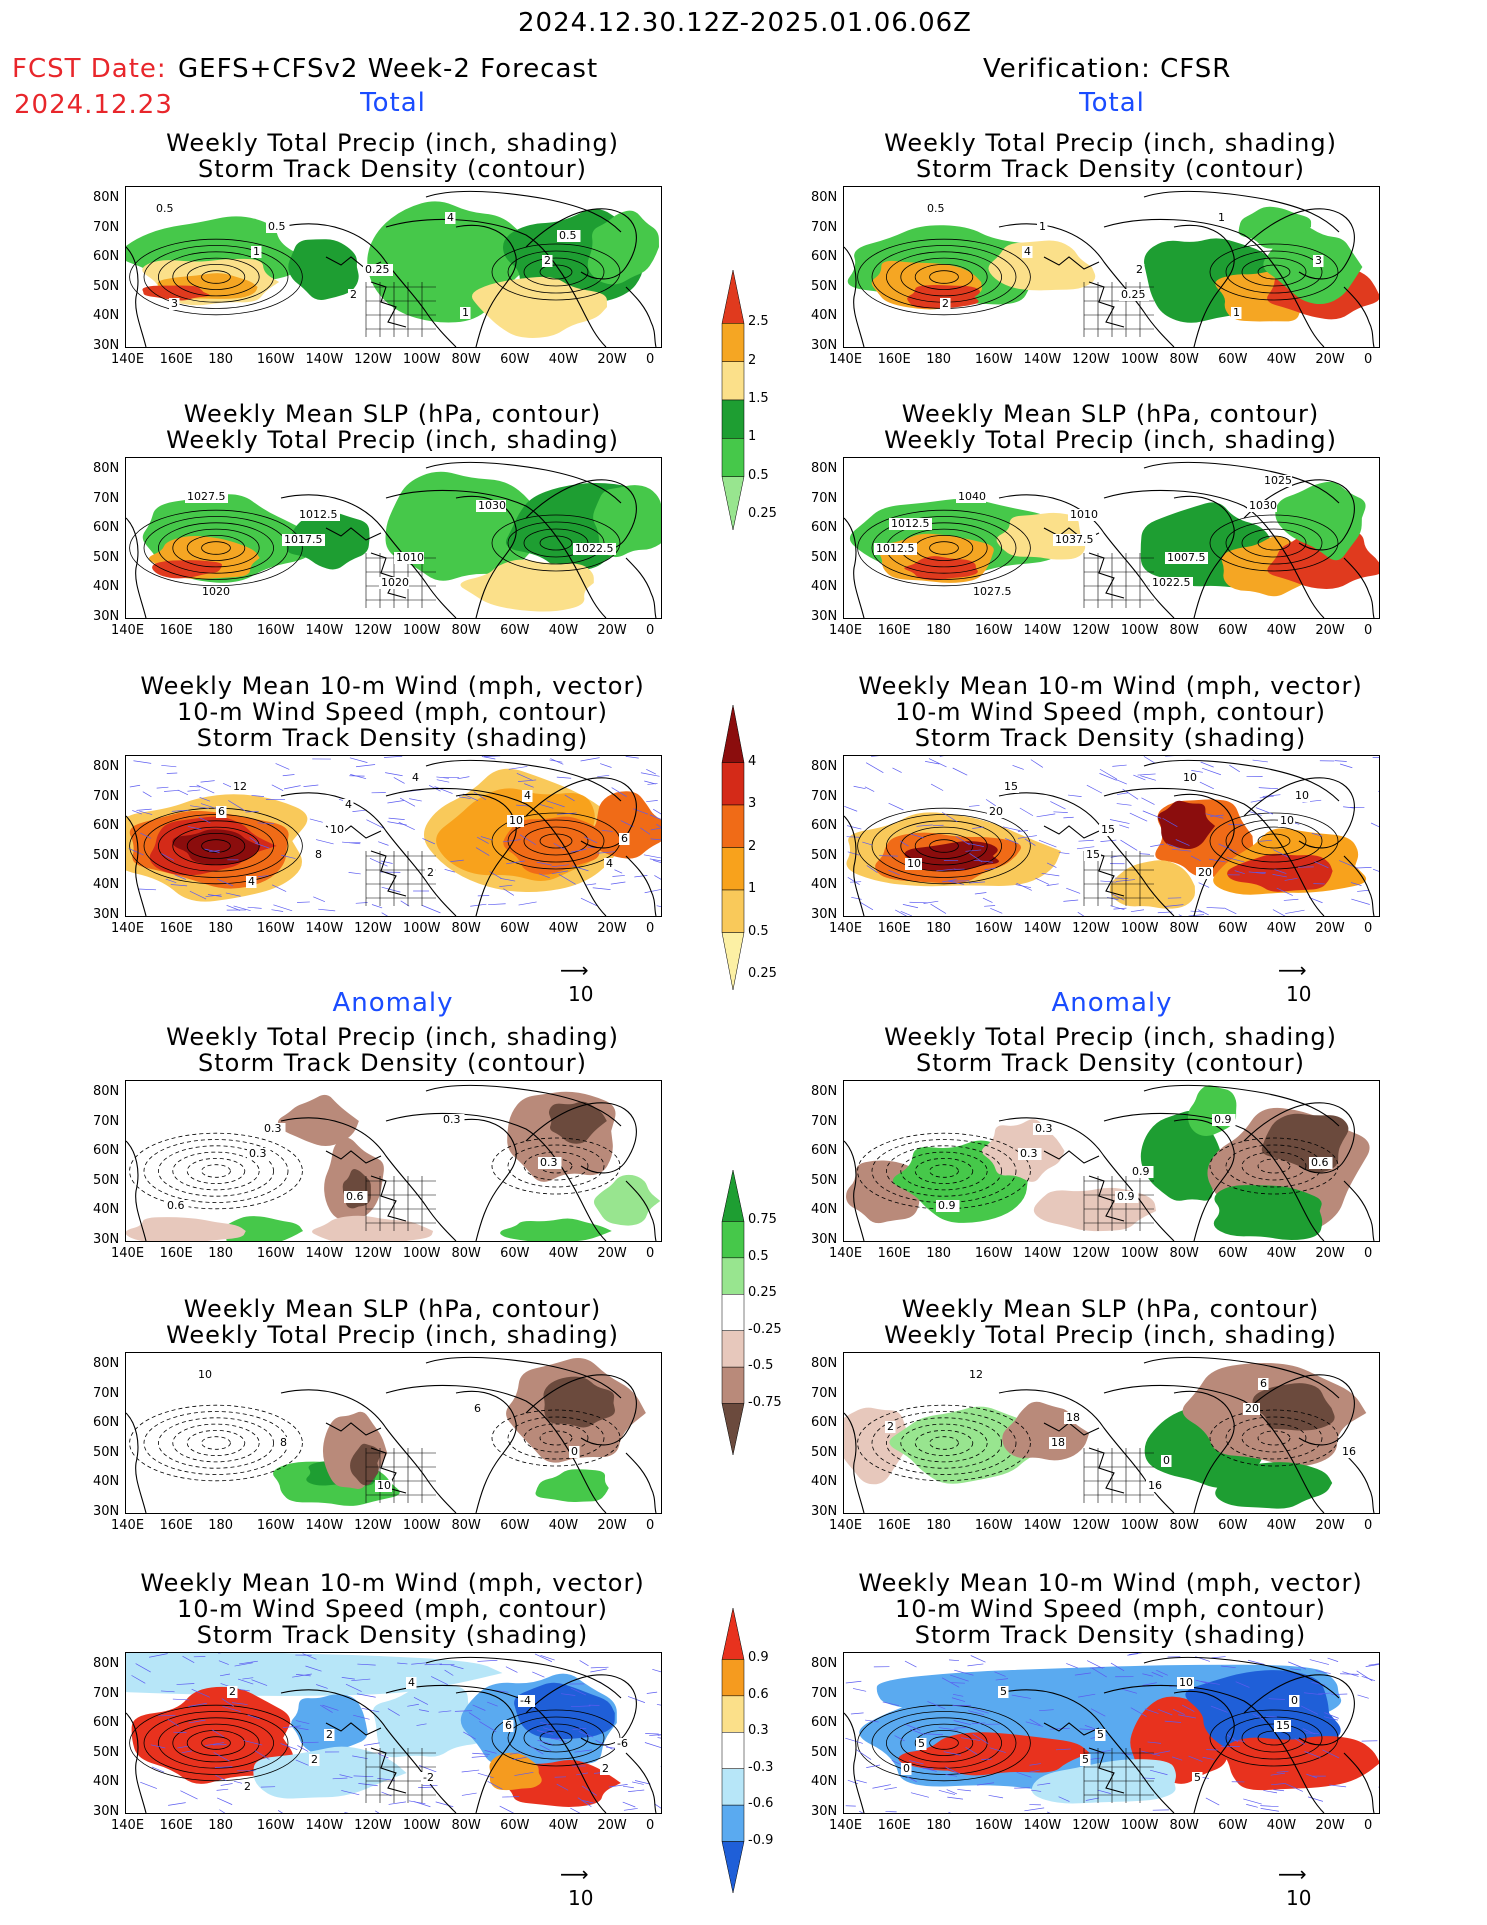 This screenshot has height=1925, width=1487. What do you see at coordinates (762, 1293) in the screenshot?
I see `colorbar-label: 0.25` at bounding box center [762, 1293].